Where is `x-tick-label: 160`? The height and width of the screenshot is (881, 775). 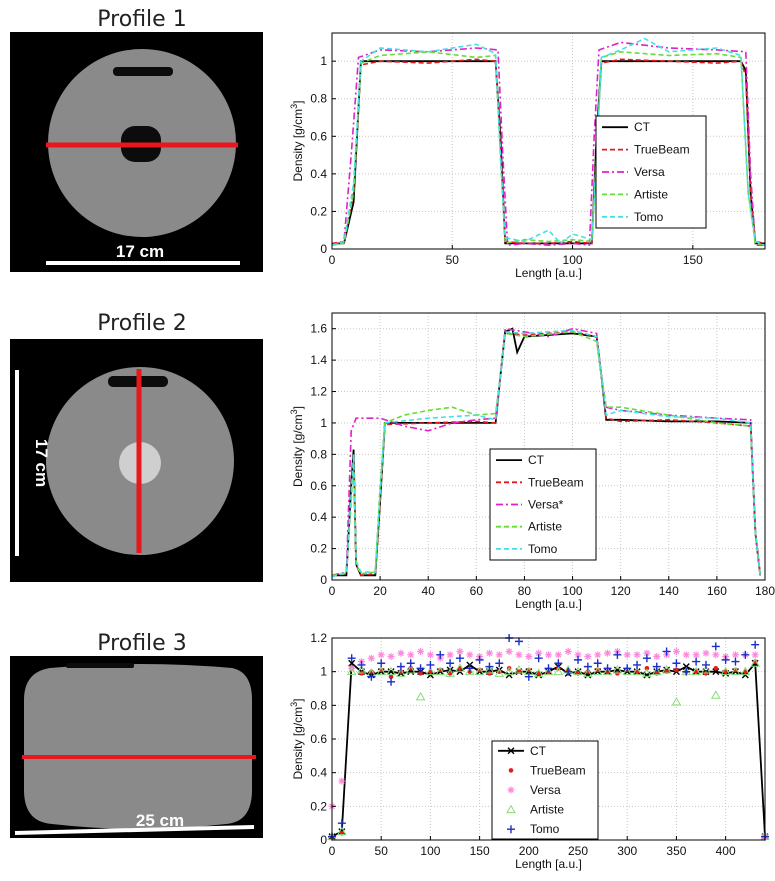
x-tick-label: 160 is located at coordinates (717, 591).